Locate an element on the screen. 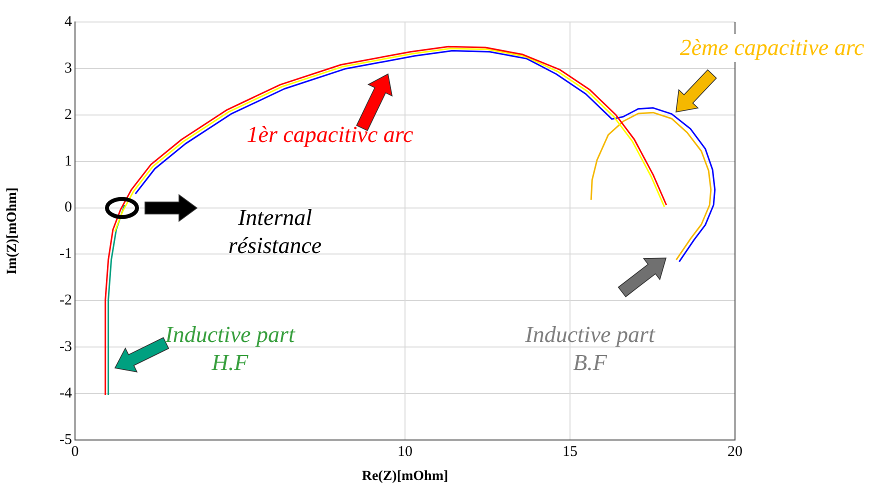 The width and height of the screenshot is (889, 485). x-tick-label: 15 is located at coordinates (570, 452).